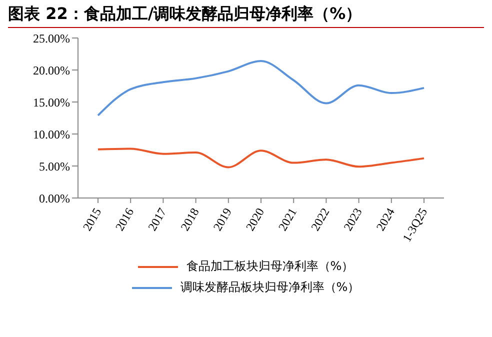 The width and height of the screenshot is (492, 337). I want to click on y-tick-label: 5.00%, so click(54, 166).